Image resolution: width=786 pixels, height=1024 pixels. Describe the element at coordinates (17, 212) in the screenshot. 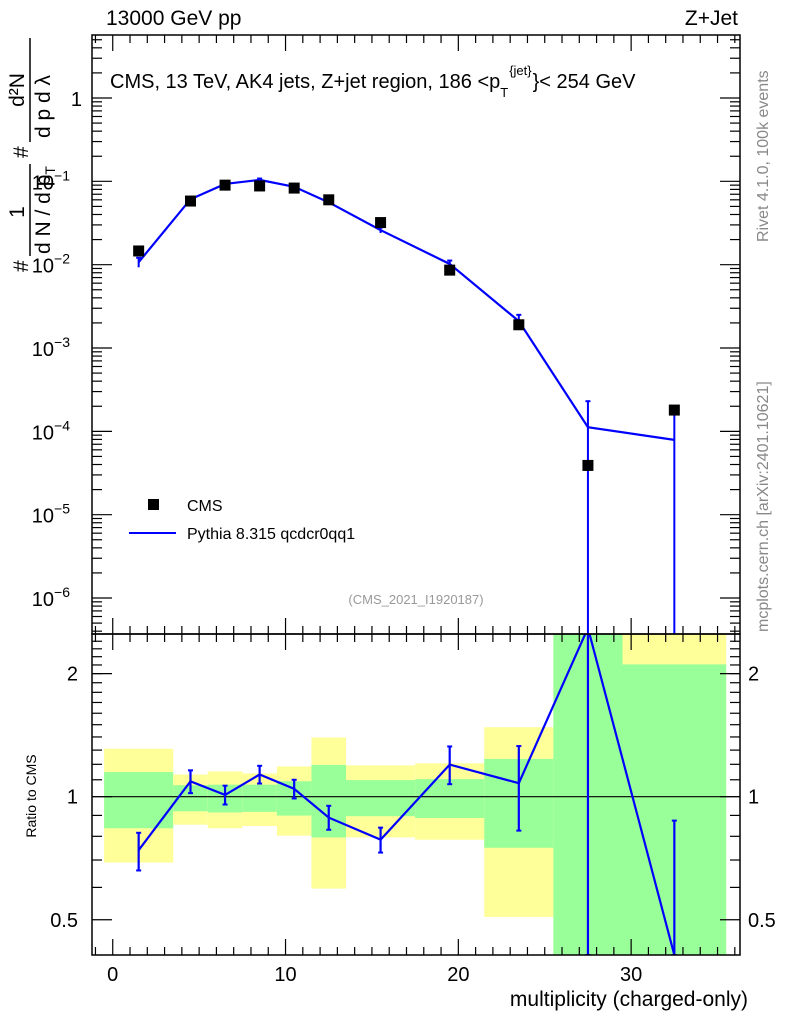

I see `ylabel-frac1-num: 1` at that location.